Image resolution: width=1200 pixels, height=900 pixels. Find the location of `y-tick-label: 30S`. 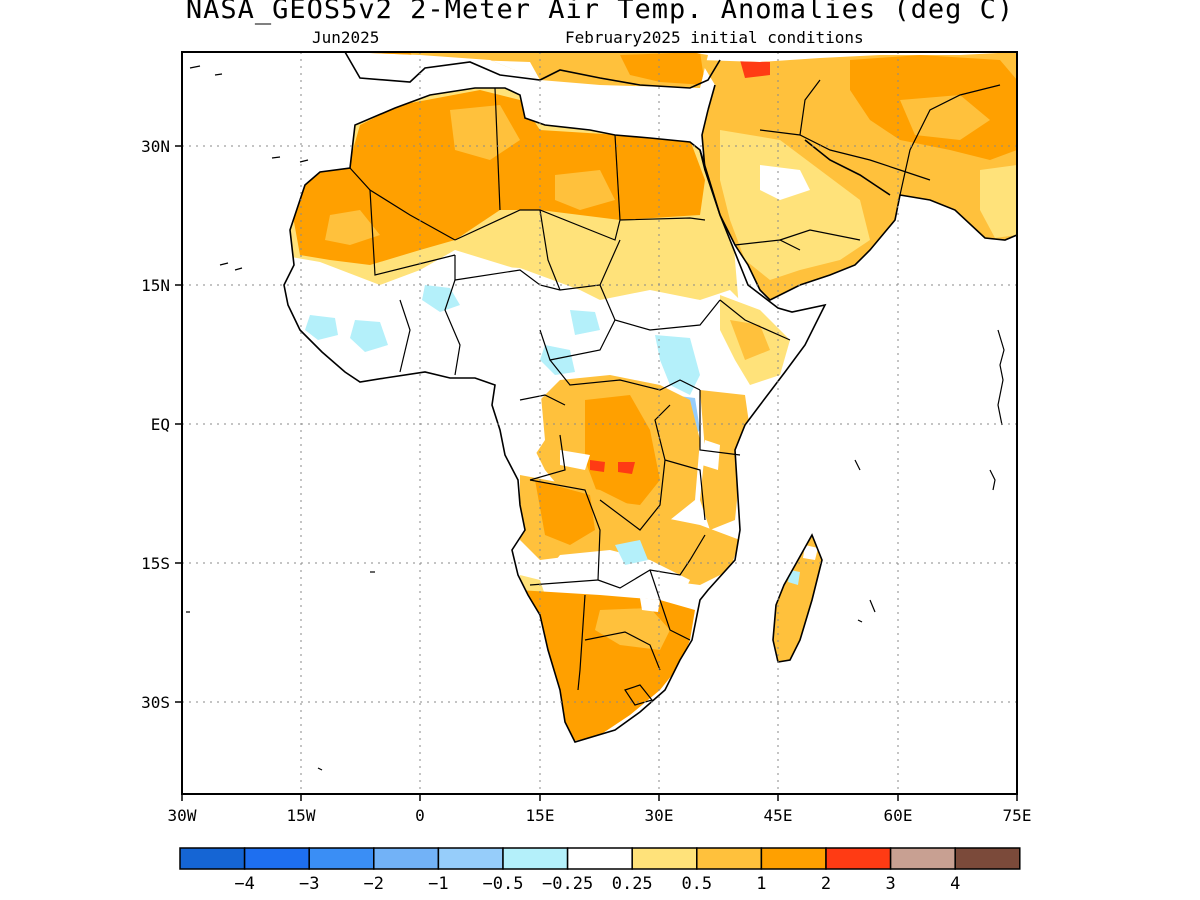

y-tick-label: 30S is located at coordinates (155, 702).